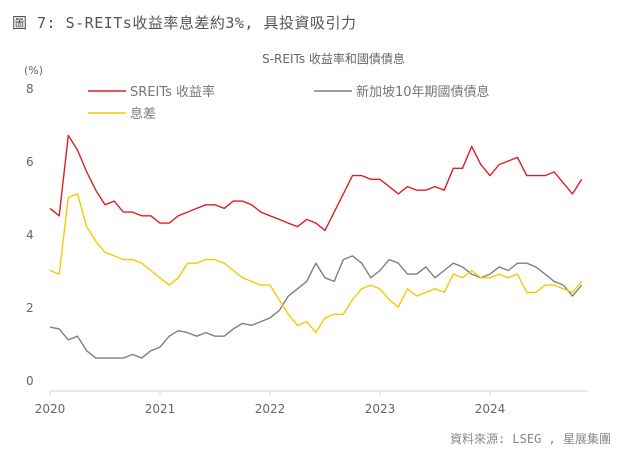 This screenshot has width=627, height=465. Describe the element at coordinates (143, 114) in the screenshot. I see `legend-label-spread: 息差` at that location.